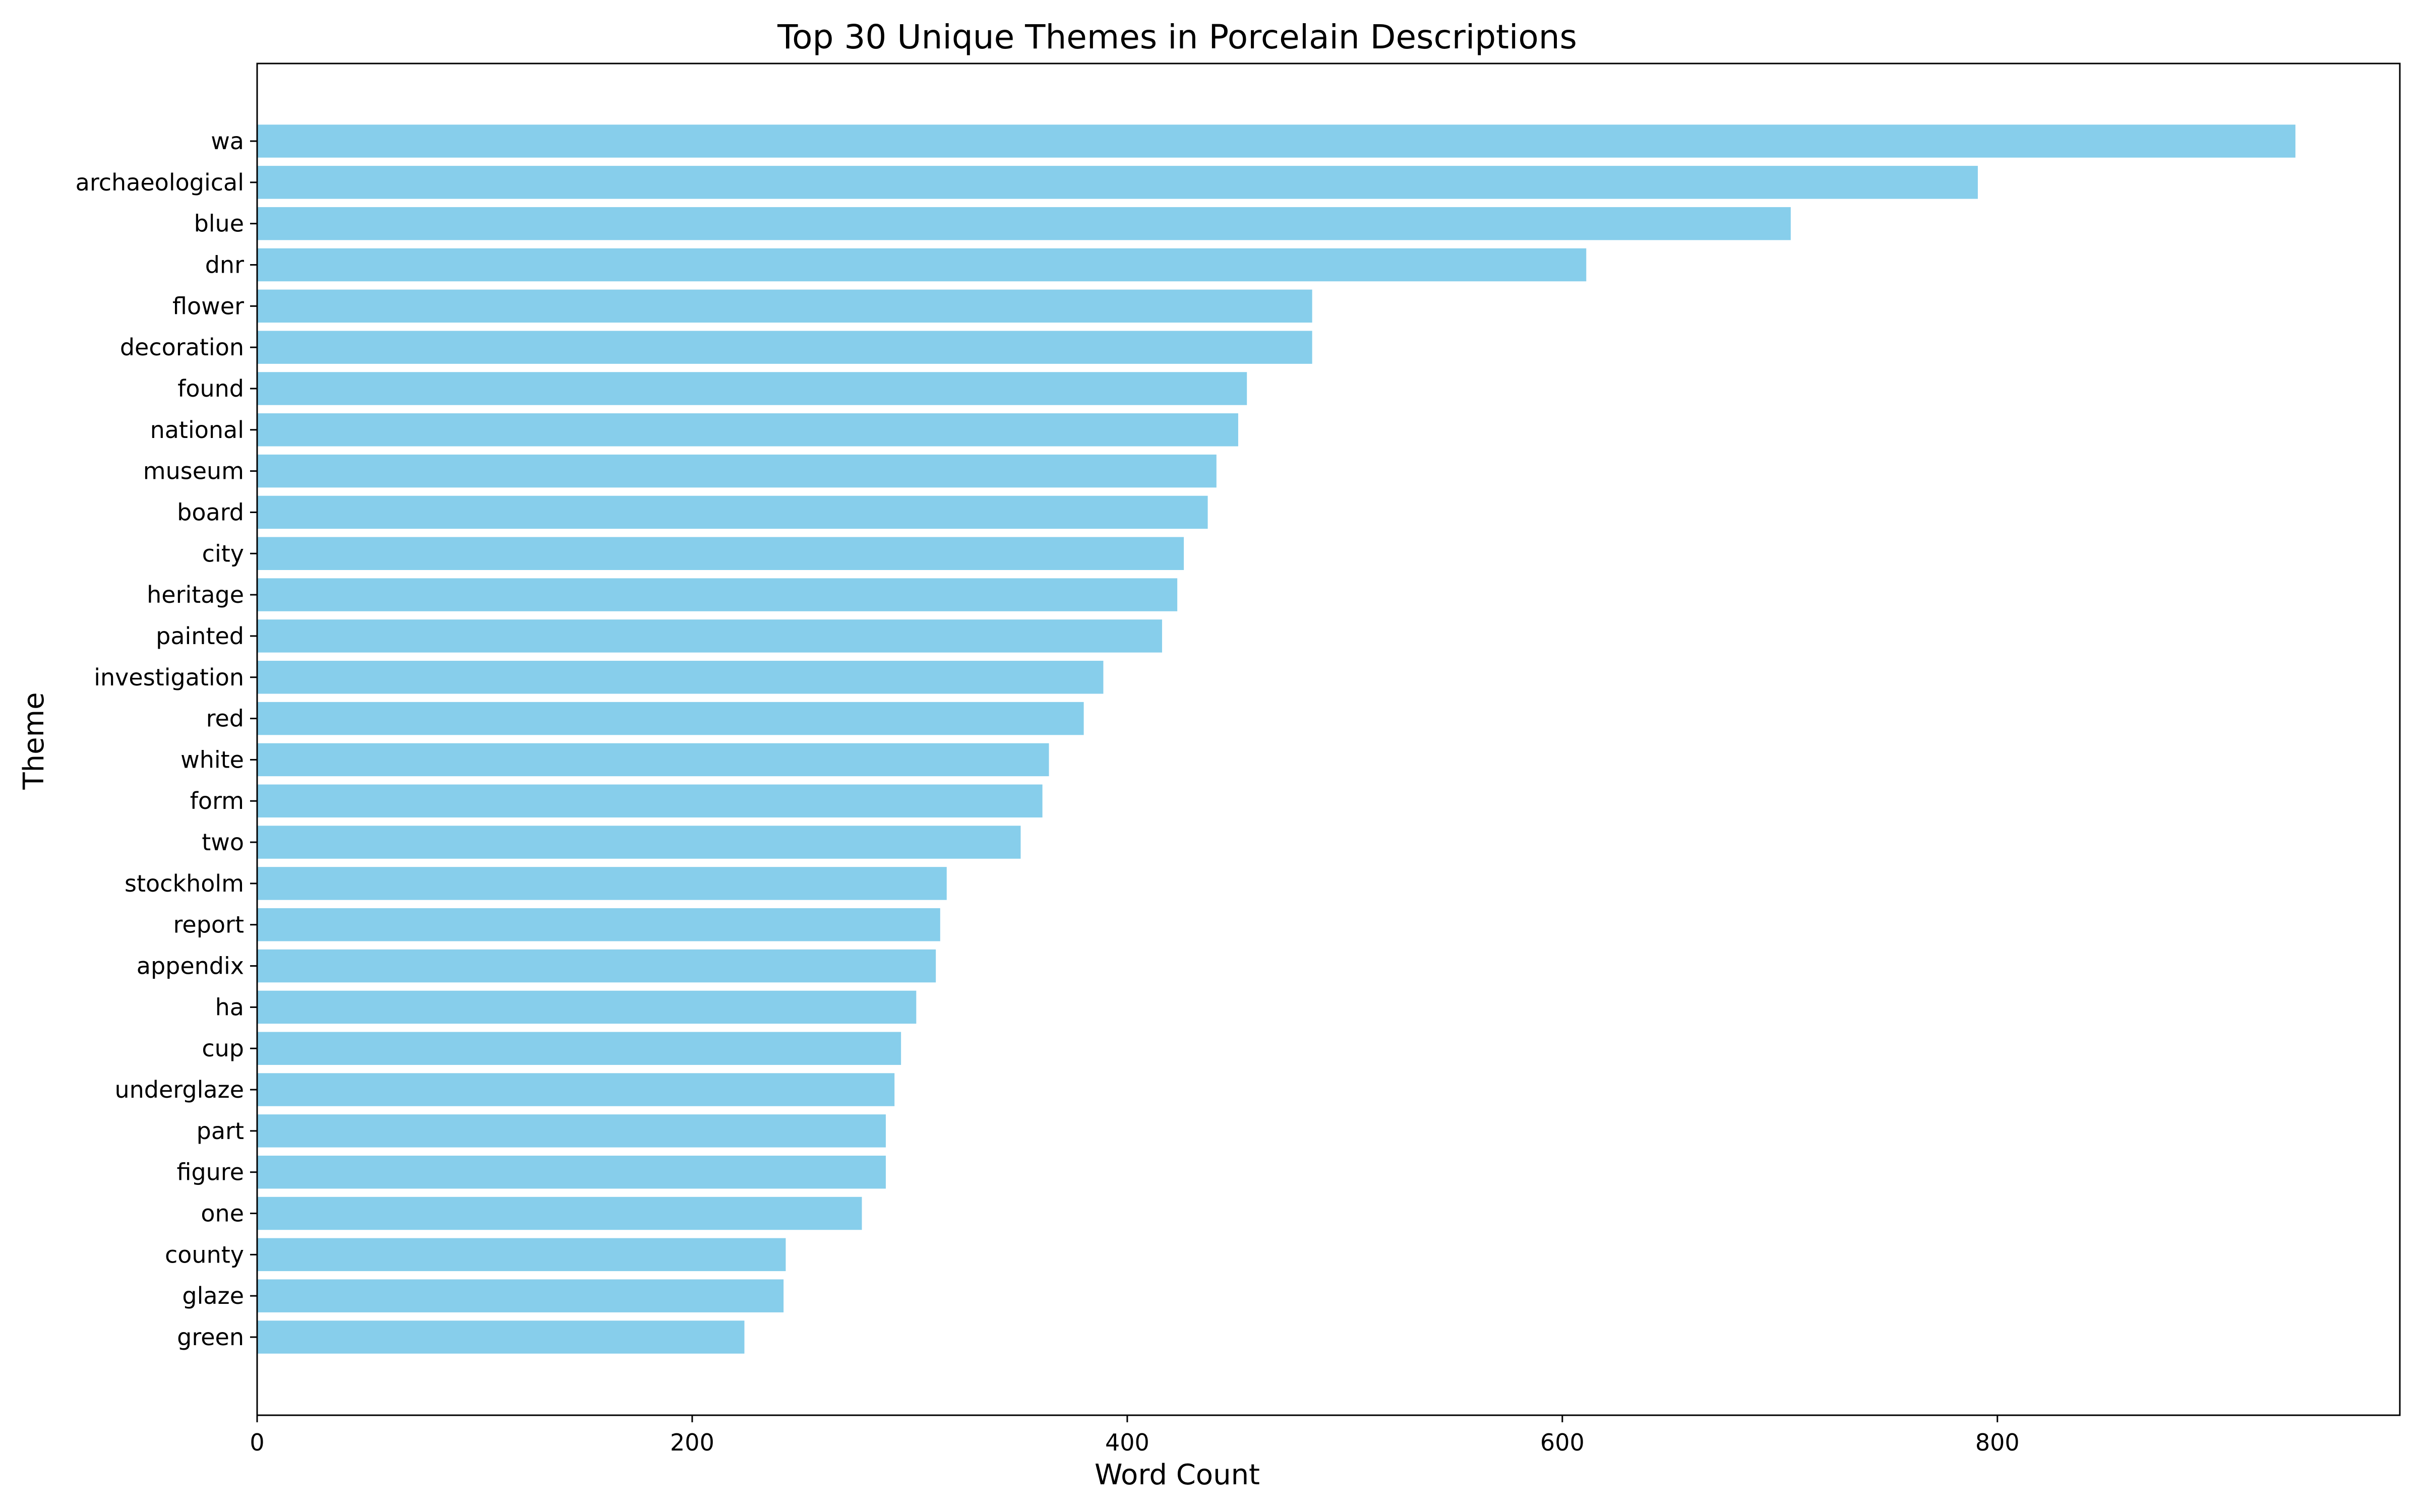 The width and height of the screenshot is (2420, 1512). I want to click on y-tick-label: two, so click(223, 842).